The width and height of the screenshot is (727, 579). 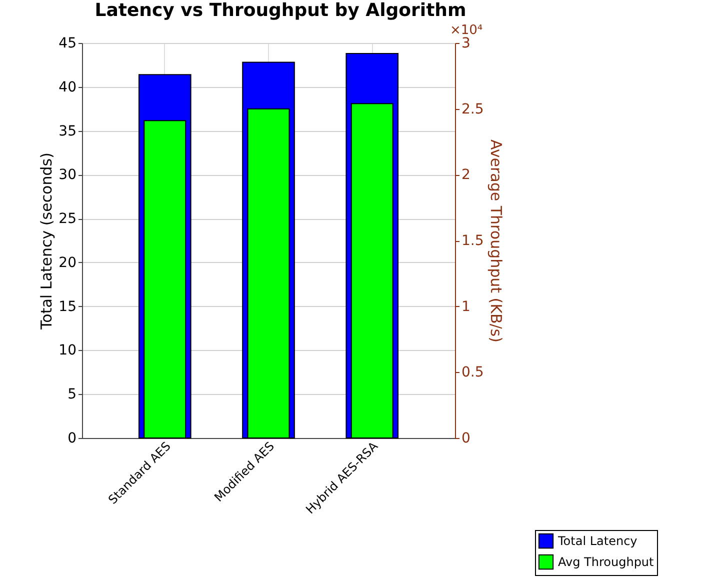 I want to click on y2-tick-label: 1.5, so click(x=473, y=241).